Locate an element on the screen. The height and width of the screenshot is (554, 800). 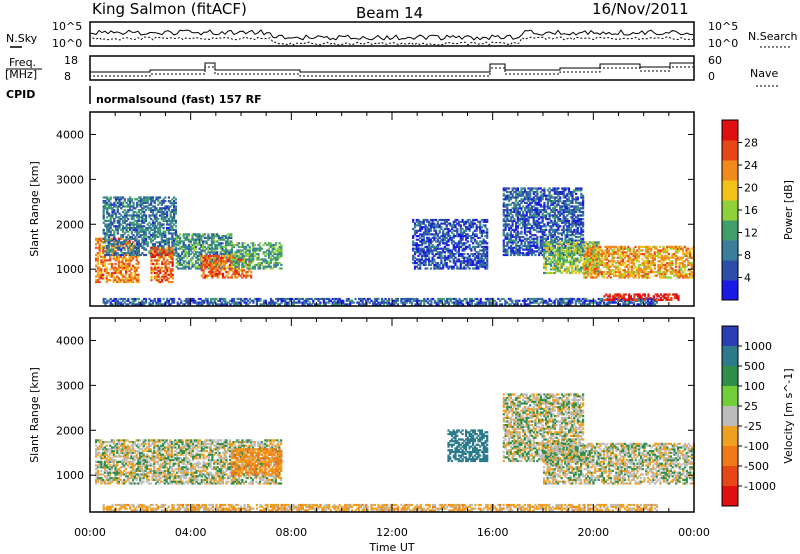
cpid-label: CPID is located at coordinates (20, 94).